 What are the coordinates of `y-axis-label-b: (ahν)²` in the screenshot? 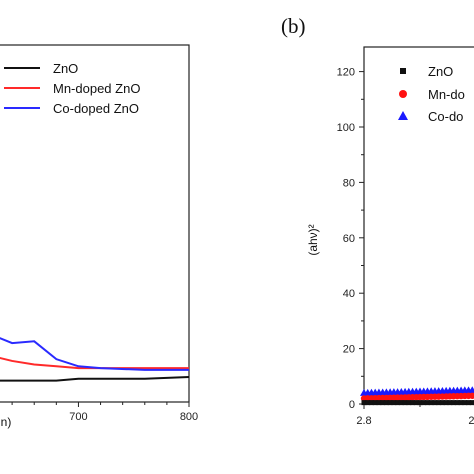 It's located at (313, 239).